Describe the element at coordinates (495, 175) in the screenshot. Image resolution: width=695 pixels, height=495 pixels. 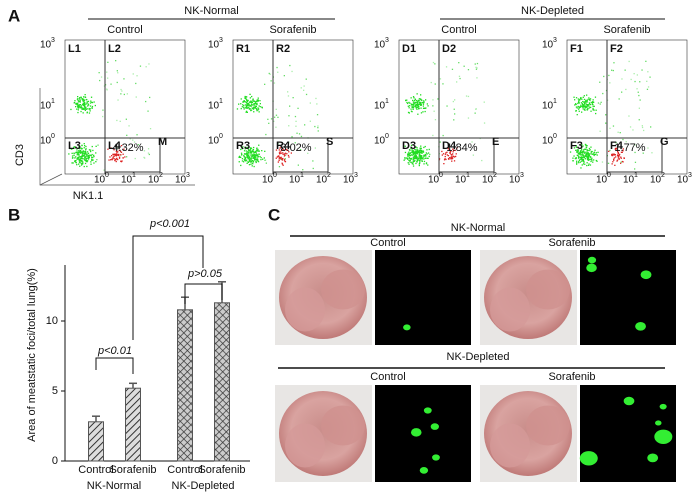
I see `x-tick-exp: 2` at that location.